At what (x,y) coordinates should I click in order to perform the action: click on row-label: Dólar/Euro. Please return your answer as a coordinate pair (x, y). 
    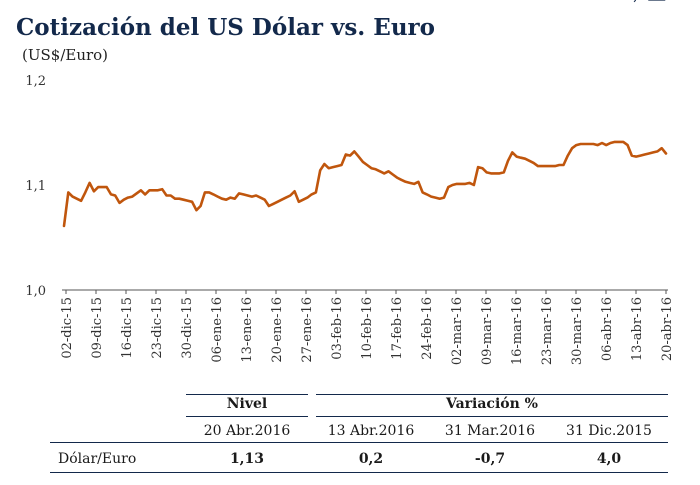
    Looking at the image, I should click on (97, 459).